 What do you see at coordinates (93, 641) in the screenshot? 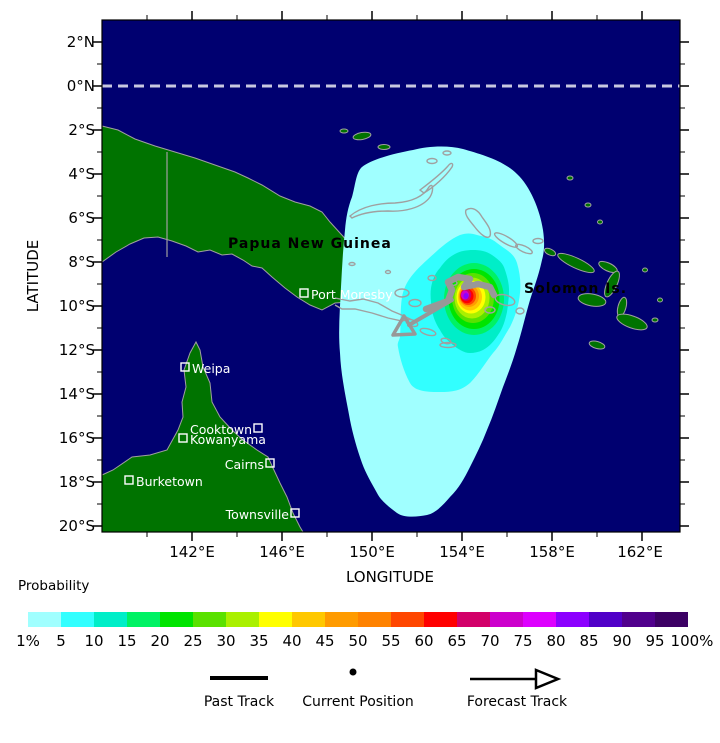
I see `cb-tick: 10` at bounding box center [93, 641].